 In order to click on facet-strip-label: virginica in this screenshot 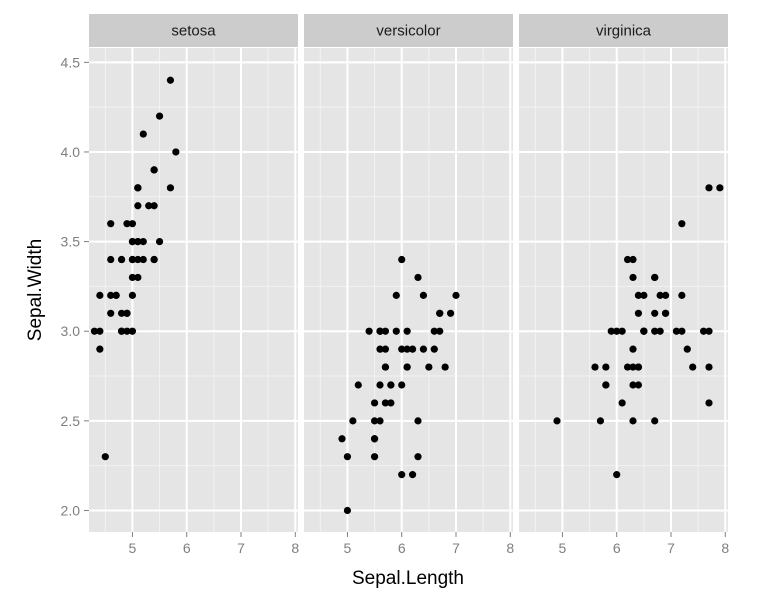, I will do `click(624, 31)`.